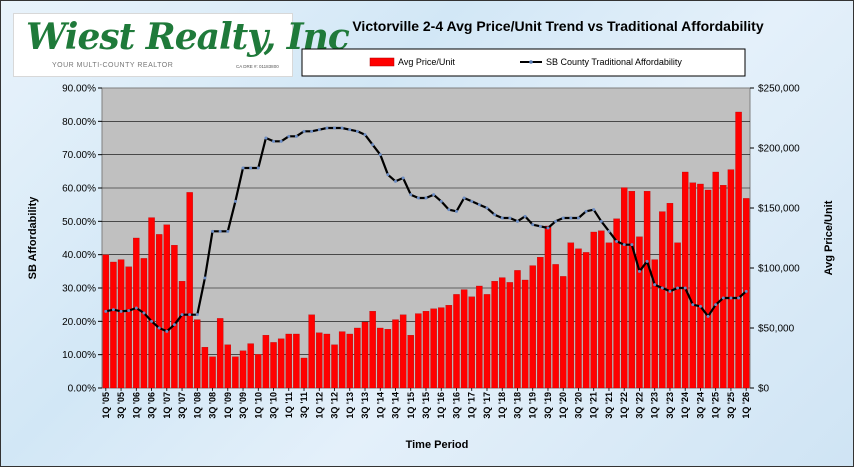  Describe the element at coordinates (411, 405) in the screenshot. I see `x-tick-label: 1Q '15` at that location.